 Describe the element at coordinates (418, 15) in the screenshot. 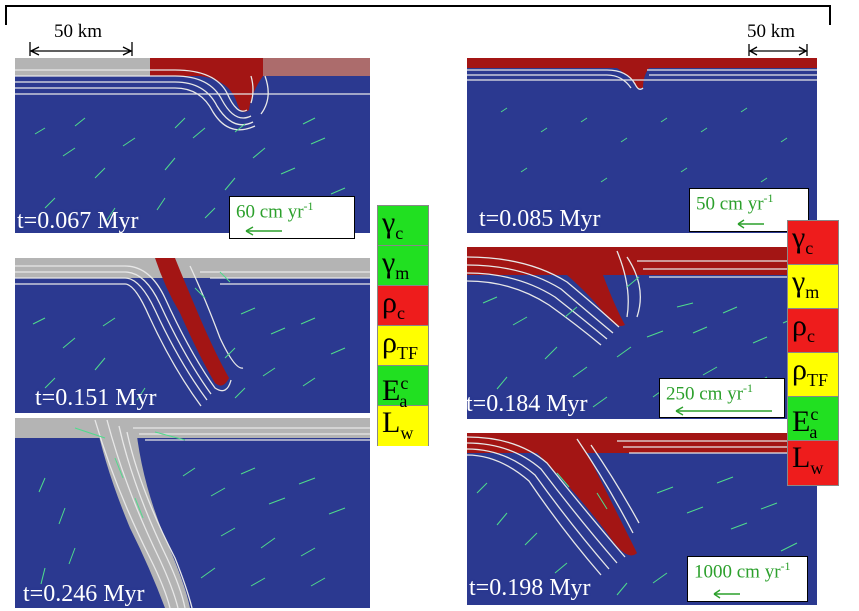

I see `figure-bracket` at that location.